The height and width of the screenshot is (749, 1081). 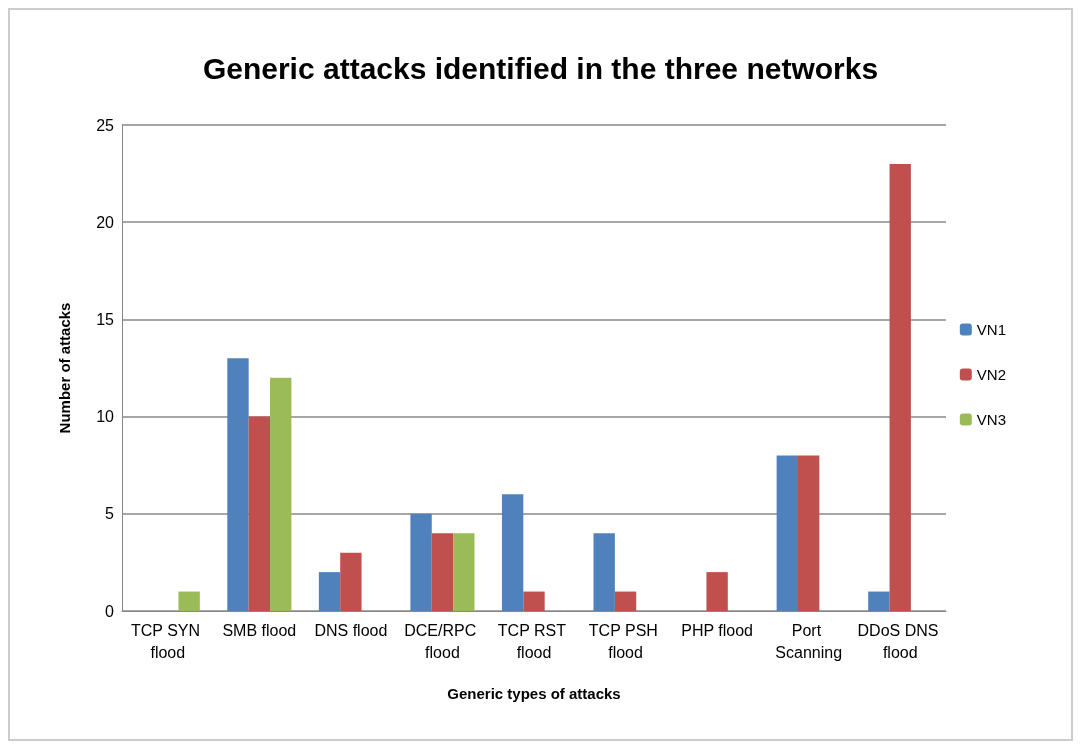 I want to click on legend-label: VN1, so click(x=991, y=329).